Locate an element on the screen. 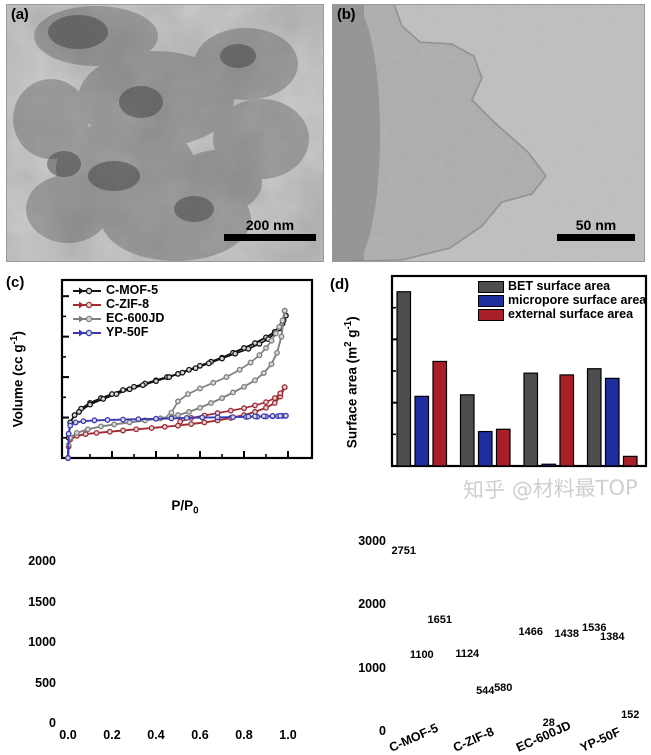 Image resolution: width=651 pixels, height=755 pixels. legend-item-yp-50f: YP-50F is located at coordinates (118, 332).